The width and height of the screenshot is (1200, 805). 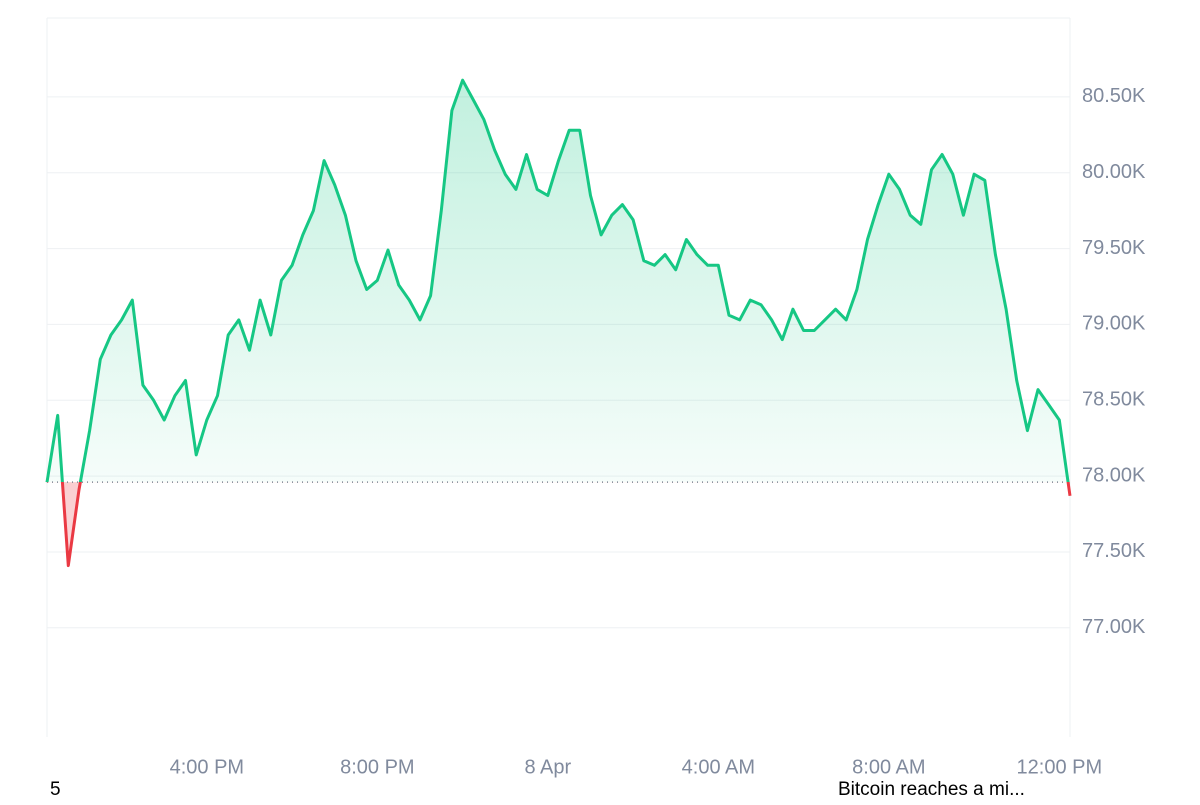 I want to click on x-tick-label: 8 Apr, so click(x=547, y=767).